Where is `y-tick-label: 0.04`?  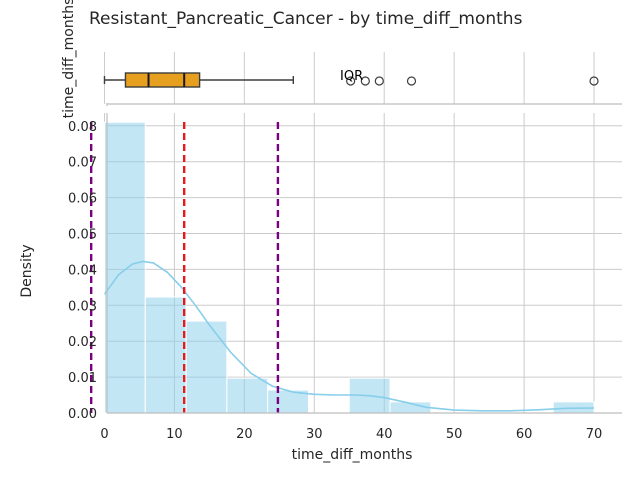
y-tick-label: 0.04 is located at coordinates (82, 270).